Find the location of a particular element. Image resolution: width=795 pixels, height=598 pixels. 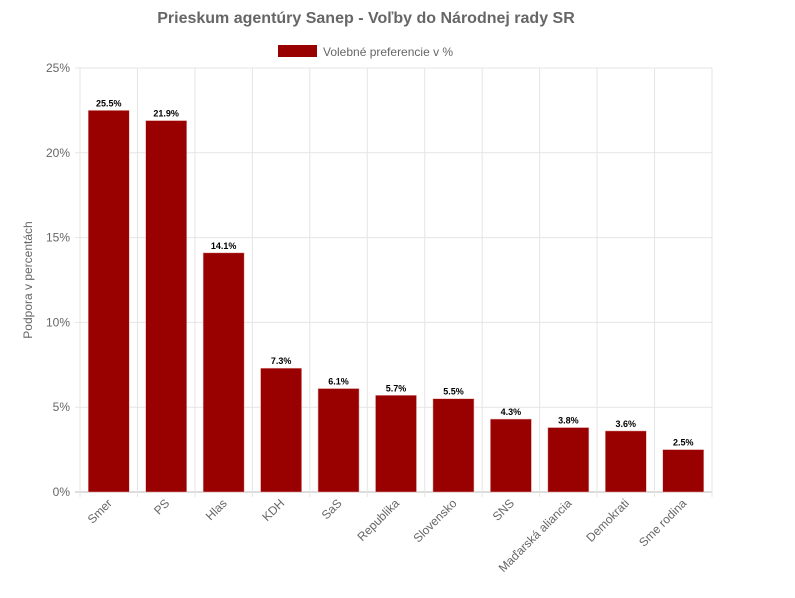

y-tick-label: 5% is located at coordinates (62, 407).